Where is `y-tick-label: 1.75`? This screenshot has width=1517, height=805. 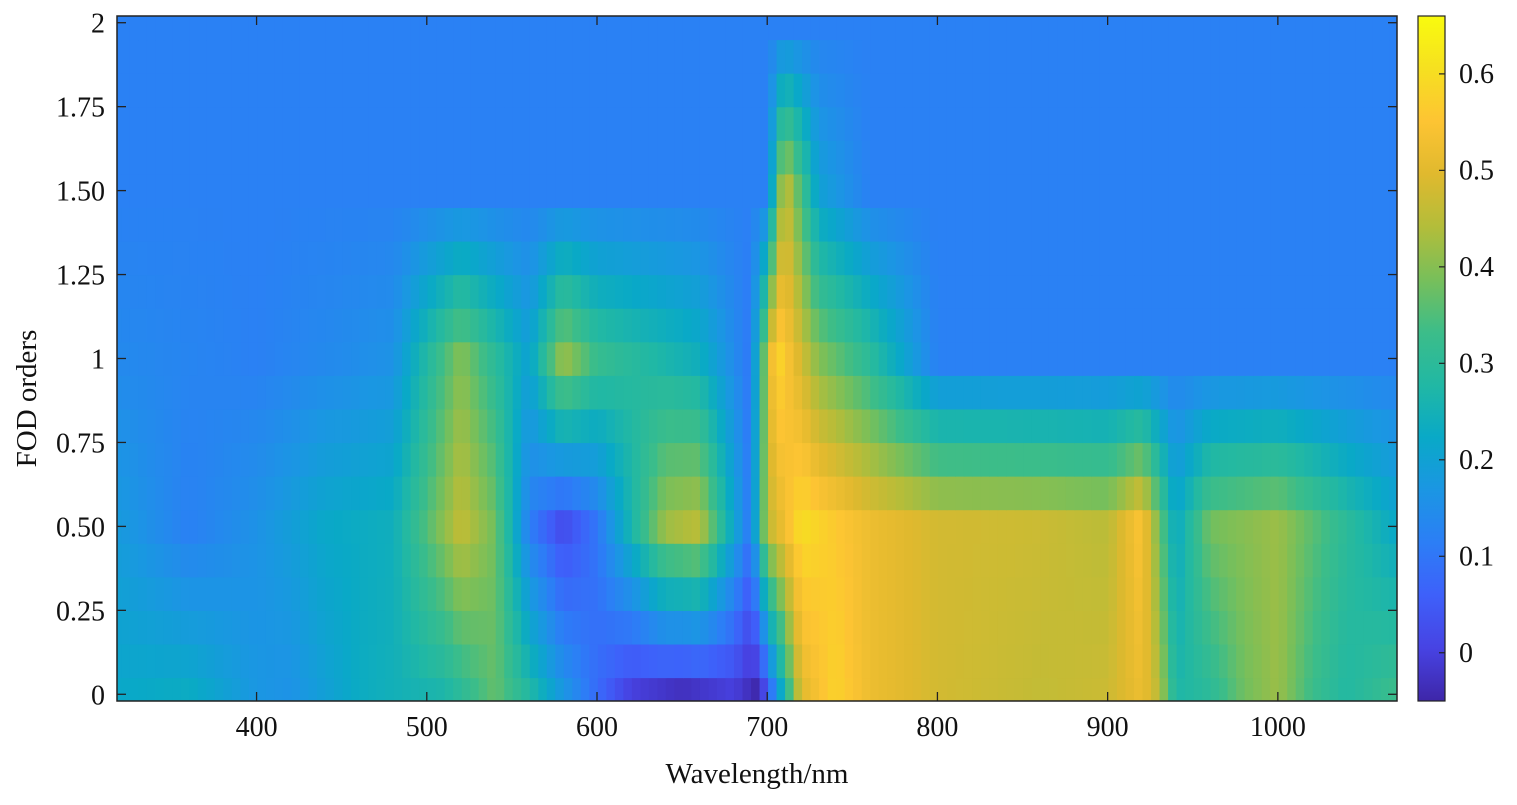 y-tick-label: 1.75 is located at coordinates (80, 108).